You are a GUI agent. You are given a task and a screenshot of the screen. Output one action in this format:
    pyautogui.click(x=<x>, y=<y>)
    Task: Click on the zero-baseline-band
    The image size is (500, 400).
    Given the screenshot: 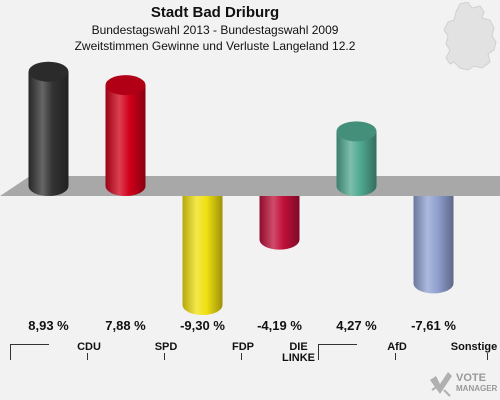 What is the action you would take?
    pyautogui.click(x=250, y=186)
    